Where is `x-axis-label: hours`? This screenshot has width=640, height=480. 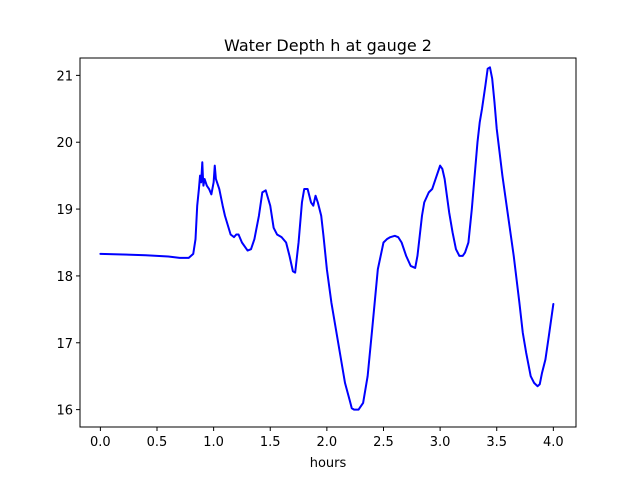 x-axis-label: hours is located at coordinates (328, 463).